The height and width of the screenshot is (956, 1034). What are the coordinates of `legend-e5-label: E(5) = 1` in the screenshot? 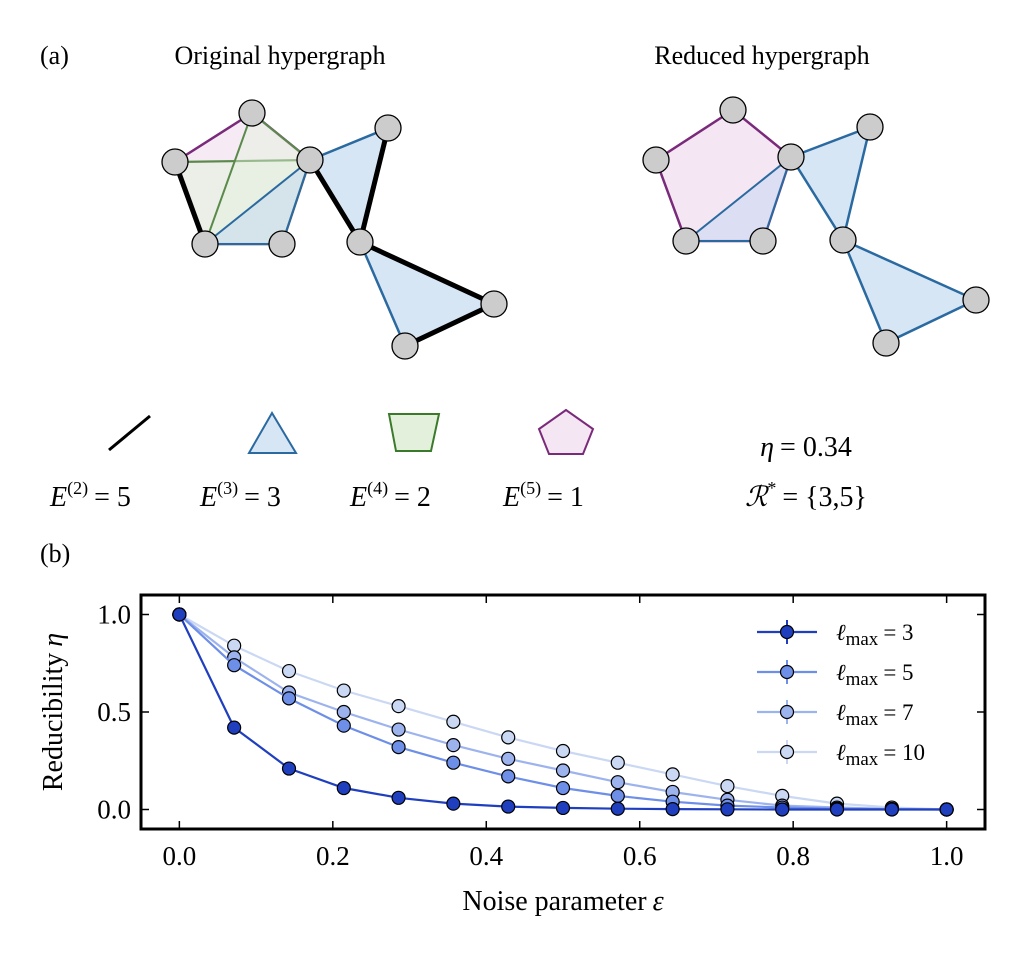 It's located at (543, 495).